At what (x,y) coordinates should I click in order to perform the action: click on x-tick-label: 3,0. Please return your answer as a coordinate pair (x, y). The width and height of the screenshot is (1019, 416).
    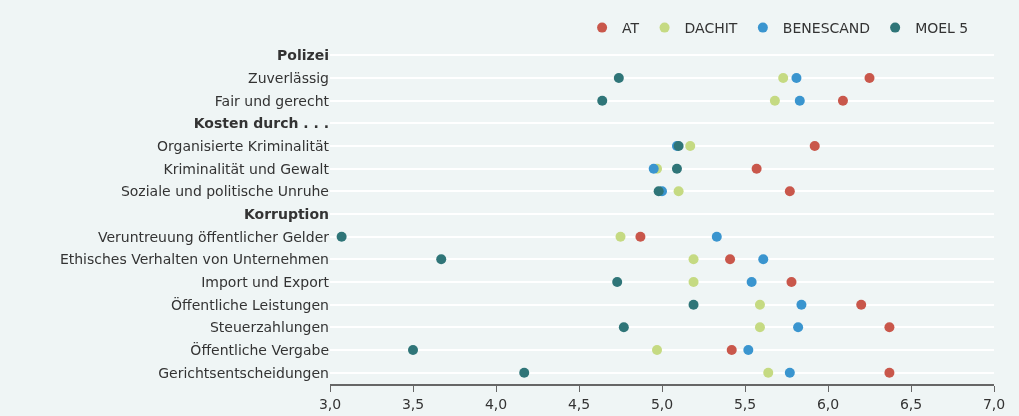
    Looking at the image, I should click on (330, 403).